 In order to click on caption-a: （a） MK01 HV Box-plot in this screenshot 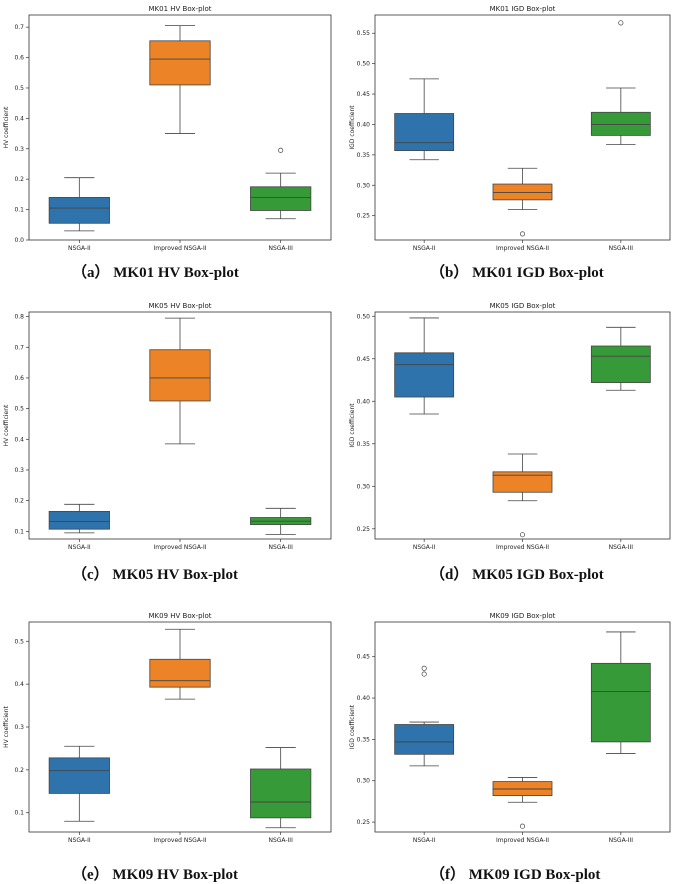, I will do `click(155, 273)`.